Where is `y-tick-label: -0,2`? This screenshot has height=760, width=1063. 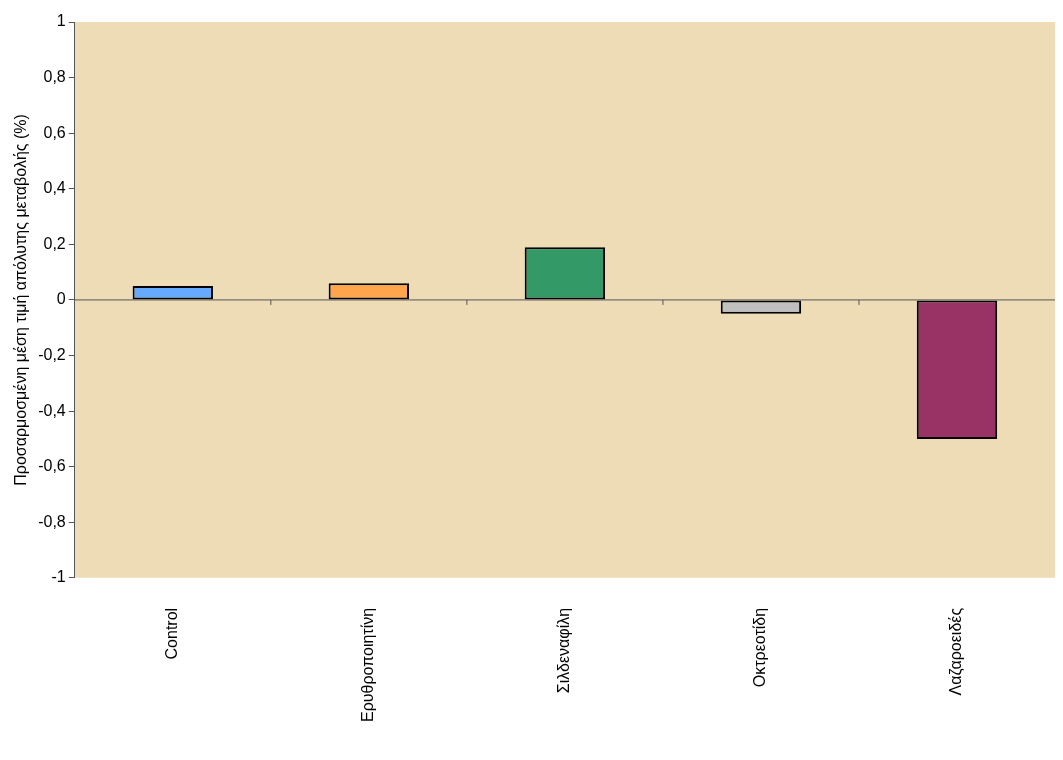
y-tick-label: -0,2 is located at coordinates (52, 354).